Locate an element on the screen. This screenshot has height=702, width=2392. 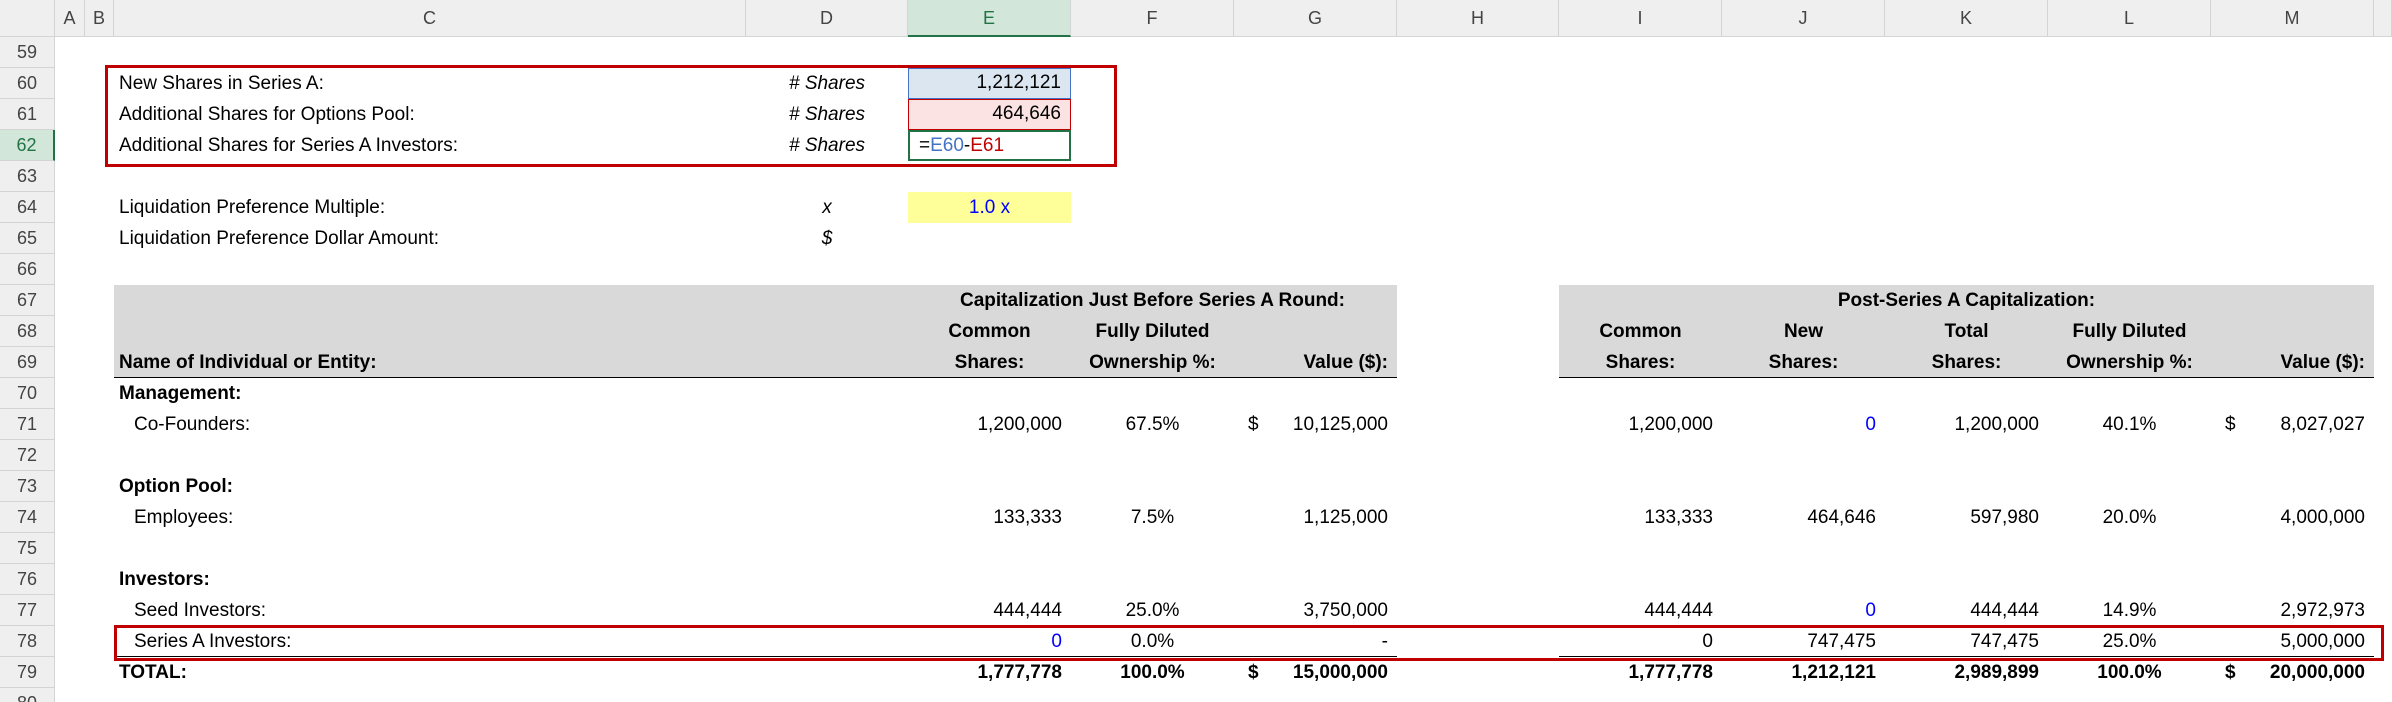
column-header: J is located at coordinates (1803, 18).